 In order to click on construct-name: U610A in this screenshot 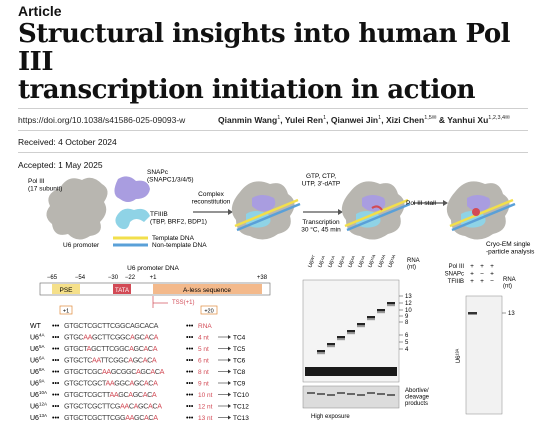, I will do `click(38, 394)`.